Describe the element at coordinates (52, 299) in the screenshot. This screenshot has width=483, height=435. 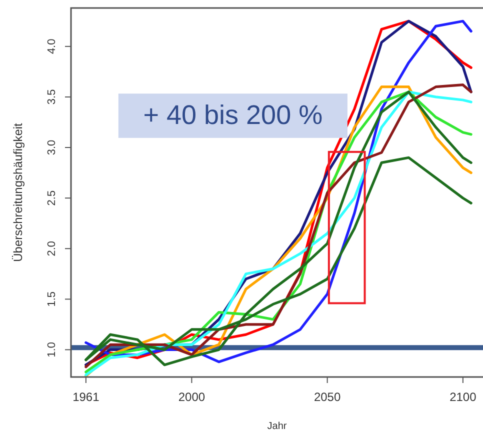
I see `y-tick-label: 1.5` at that location.